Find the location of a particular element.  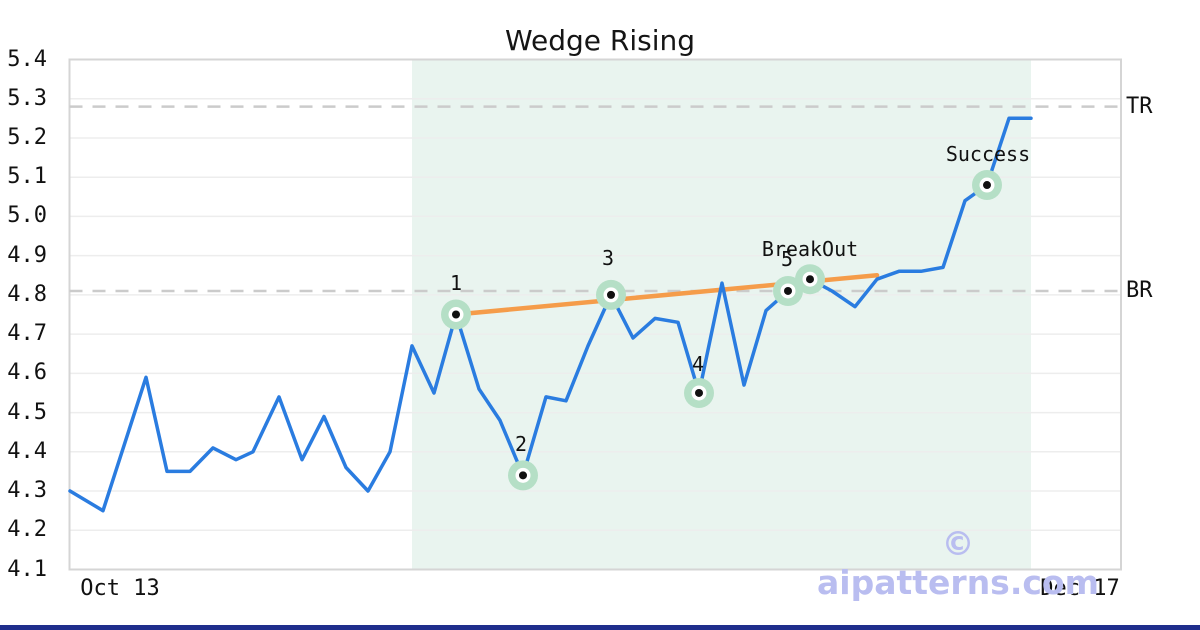

marker-breakout-dot is located at coordinates (810, 279).